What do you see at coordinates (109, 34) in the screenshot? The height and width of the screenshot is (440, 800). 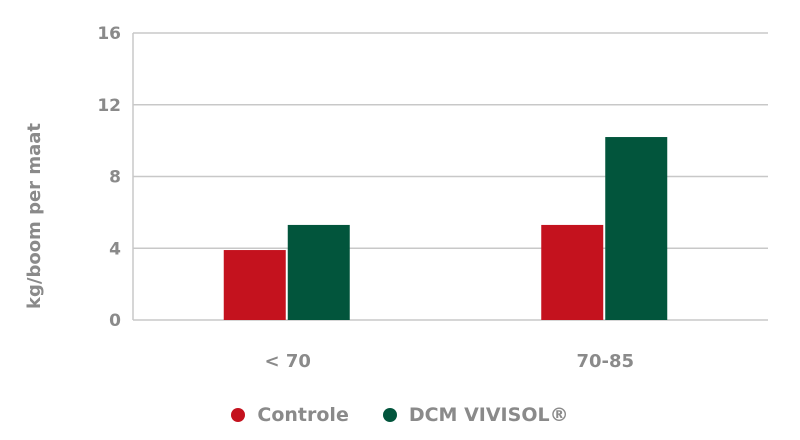 I see `y-tick-label-16: 16` at bounding box center [109, 34].